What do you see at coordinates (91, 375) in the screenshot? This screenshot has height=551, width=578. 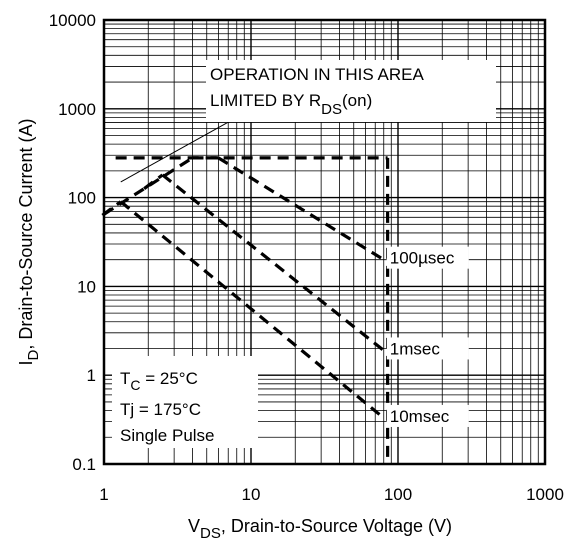 I see `y-tick-label: 1` at bounding box center [91, 375].